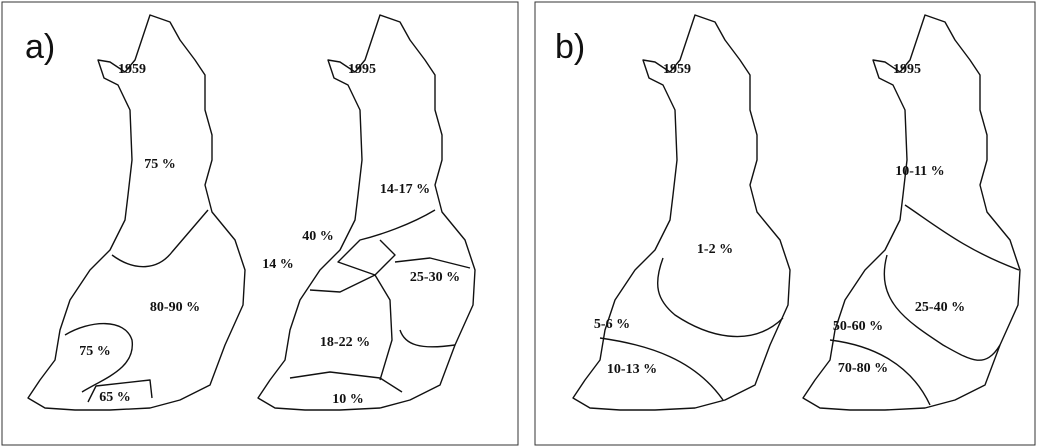  What do you see at coordinates (632, 369) in the screenshot?
I see `region-label: 10-13 %` at bounding box center [632, 369].